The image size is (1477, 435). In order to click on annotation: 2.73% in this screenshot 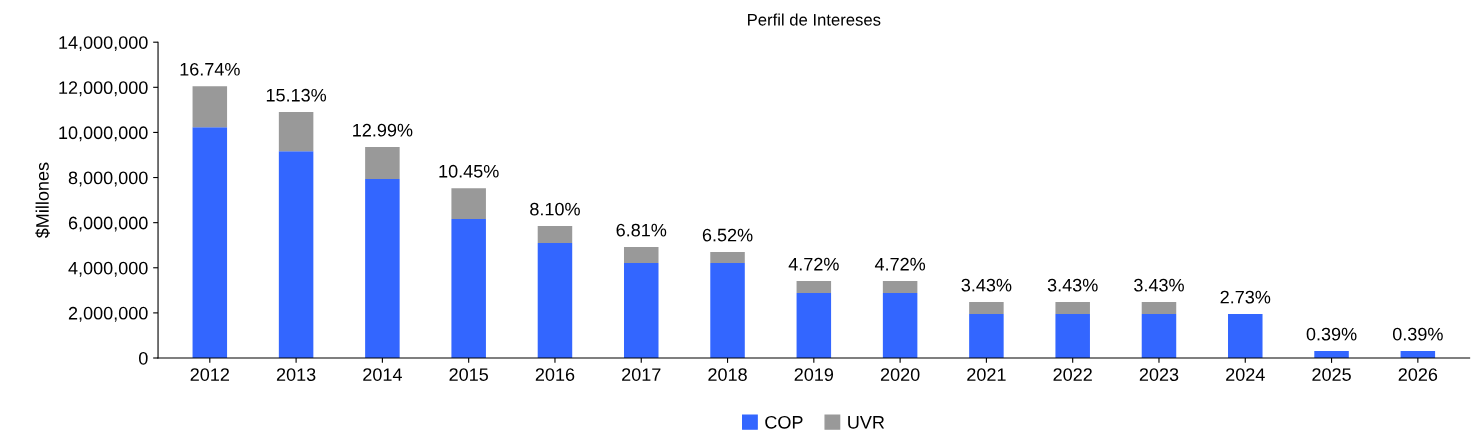, I will do `click(1245, 297)`.